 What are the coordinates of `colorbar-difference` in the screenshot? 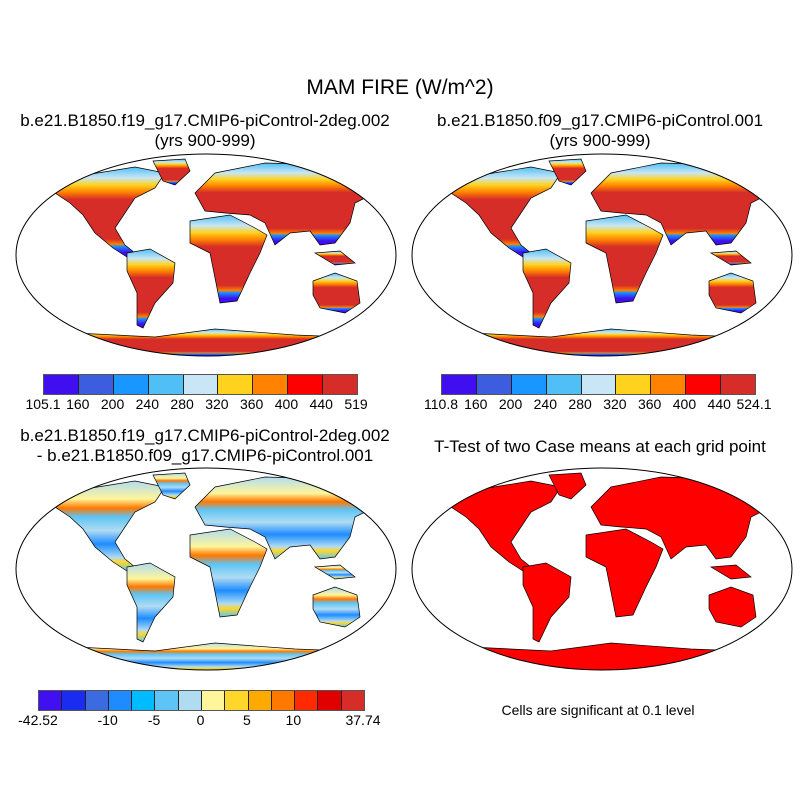 It's located at (201, 700).